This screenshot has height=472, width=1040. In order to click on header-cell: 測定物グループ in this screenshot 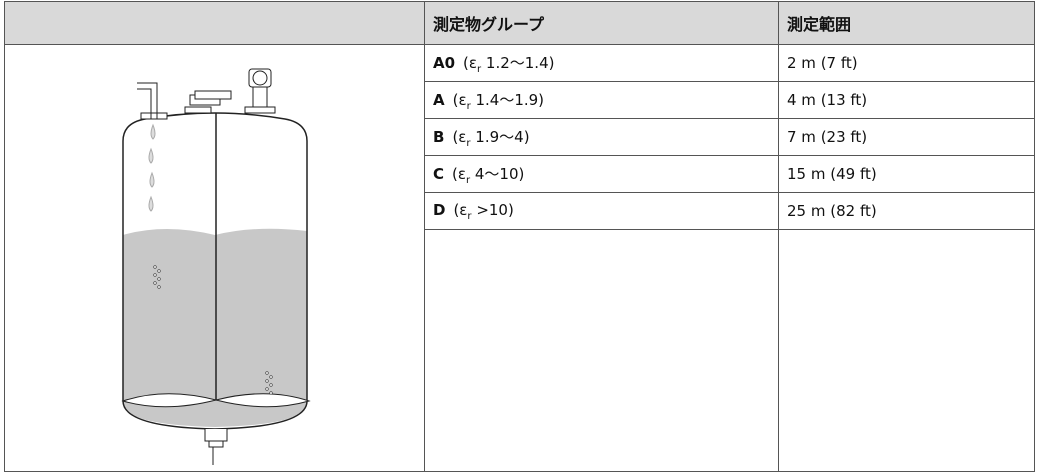, I will do `click(601, 23)`.